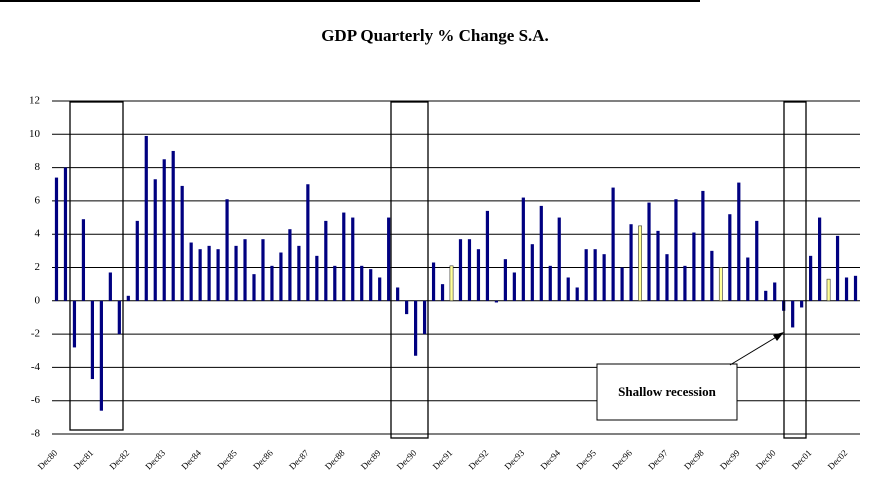  I want to click on annotation: Shallow recession, so click(667, 391).